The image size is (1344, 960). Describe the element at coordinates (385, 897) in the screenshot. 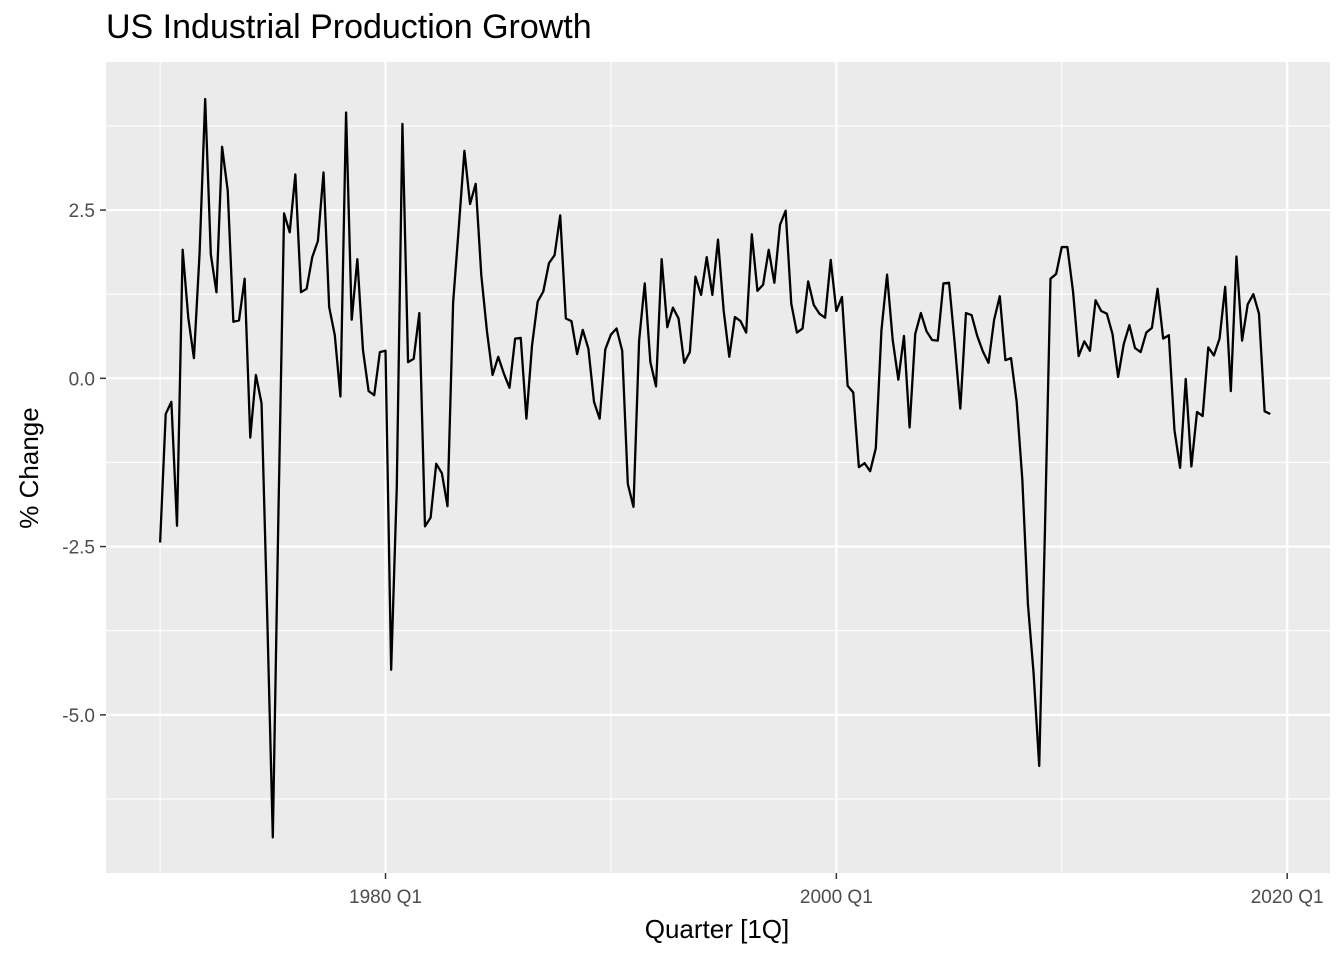

I see `x-tick-label: 1980 Q1` at that location.